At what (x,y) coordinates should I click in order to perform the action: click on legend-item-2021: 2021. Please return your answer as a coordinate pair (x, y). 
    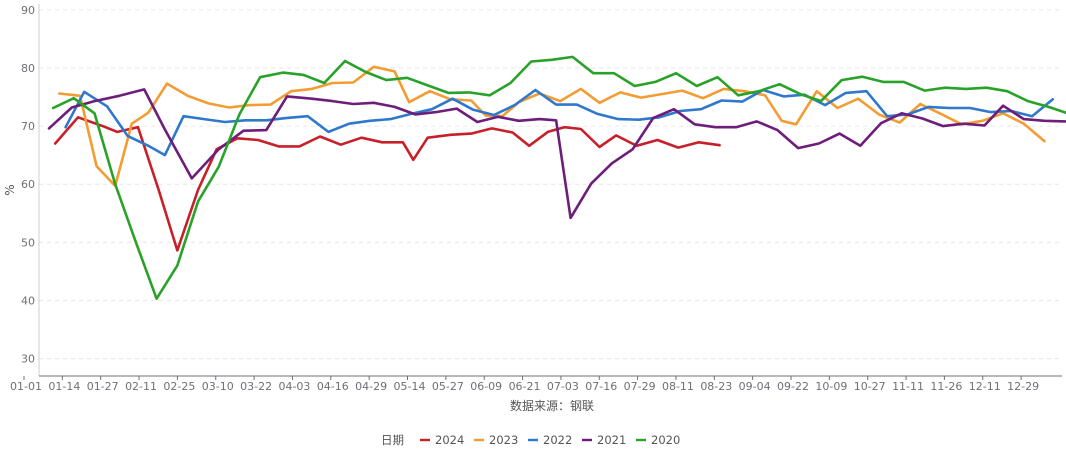
    Looking at the image, I should click on (604, 440).